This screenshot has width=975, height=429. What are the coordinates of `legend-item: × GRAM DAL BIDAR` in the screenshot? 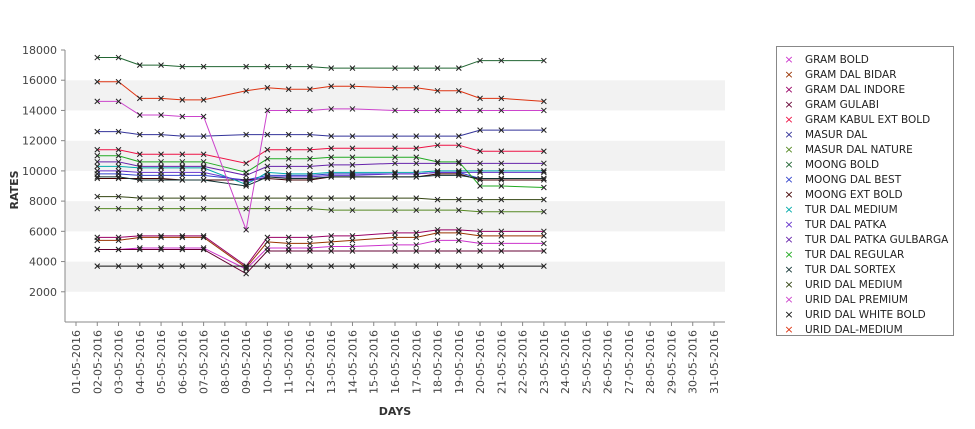 It's located at (868, 74).